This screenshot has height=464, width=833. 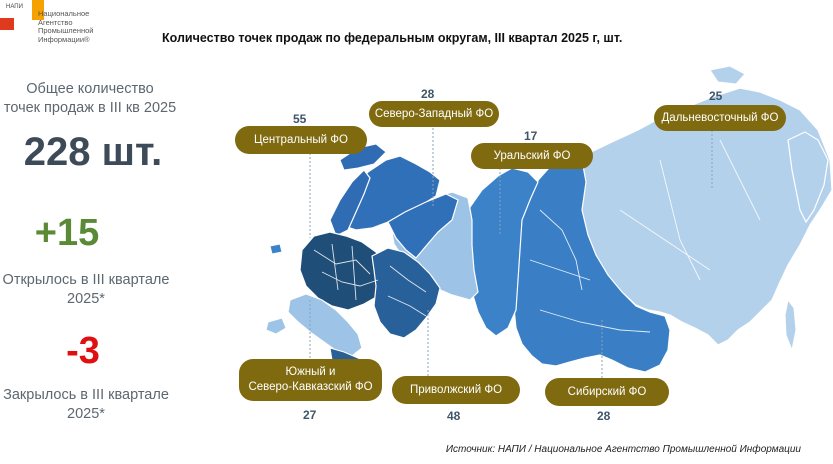 What do you see at coordinates (454, 416) in the screenshot?
I see `count-volga: 48` at bounding box center [454, 416].